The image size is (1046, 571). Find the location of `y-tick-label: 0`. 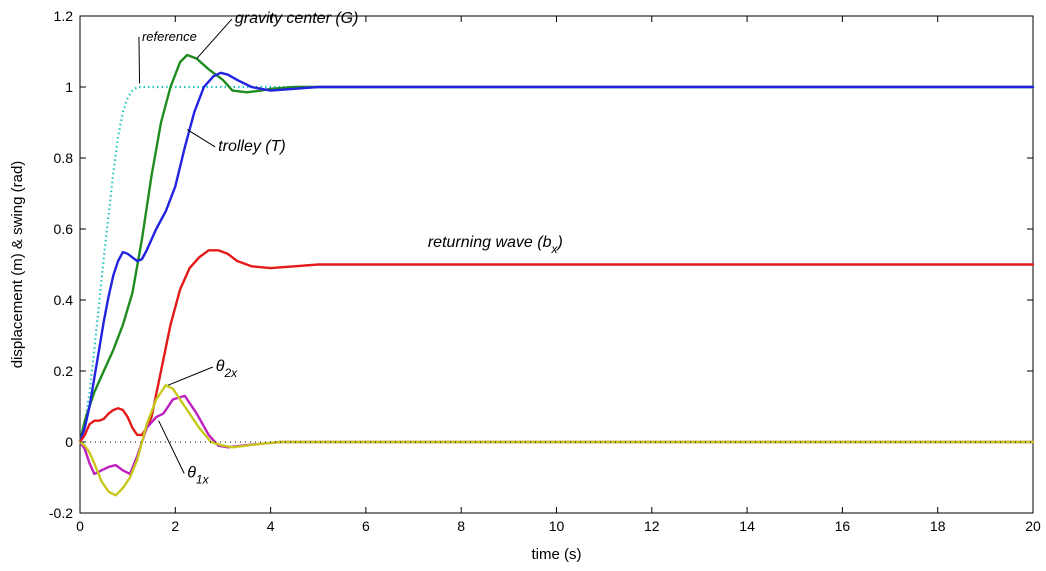

y-tick-label: 0 is located at coordinates (69, 442).